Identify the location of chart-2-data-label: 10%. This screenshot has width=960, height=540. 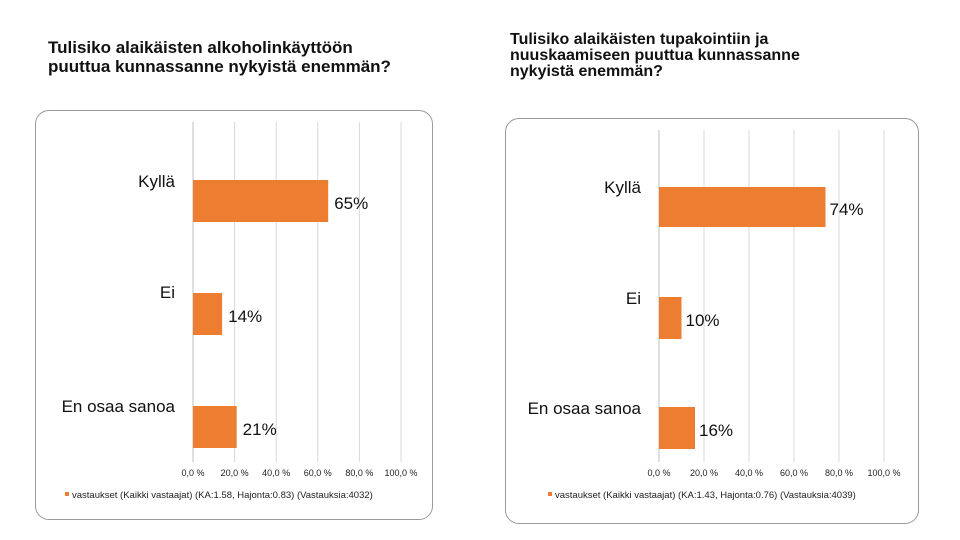
(703, 320).